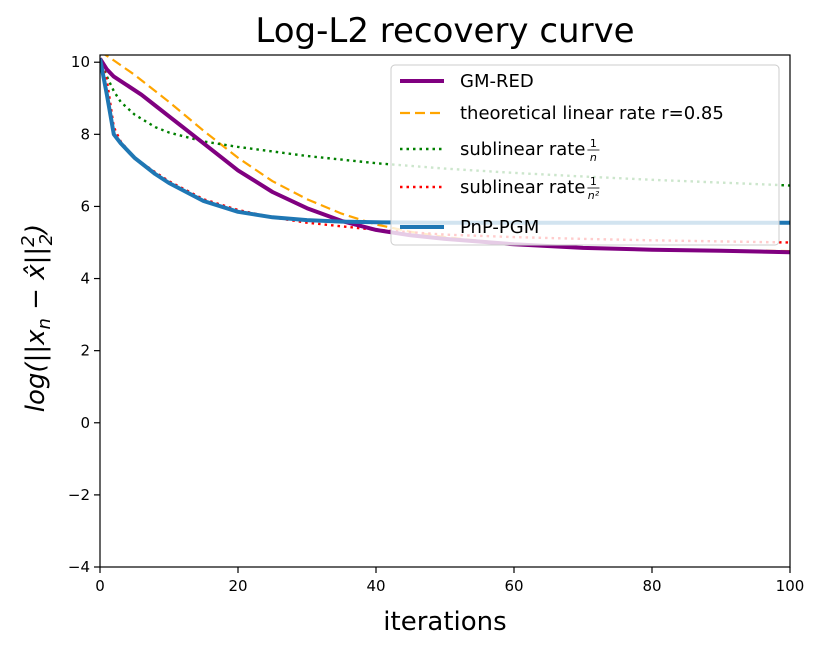 The height and width of the screenshot is (650, 822). Describe the element at coordinates (80, 62) in the screenshot. I see `y-tick-label: 10` at that location.